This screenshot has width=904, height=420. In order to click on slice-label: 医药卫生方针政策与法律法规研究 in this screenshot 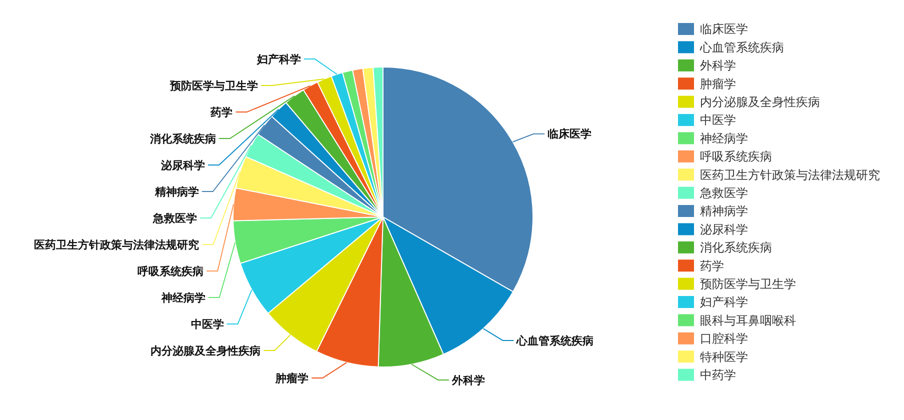, I will do `click(117, 245)`.